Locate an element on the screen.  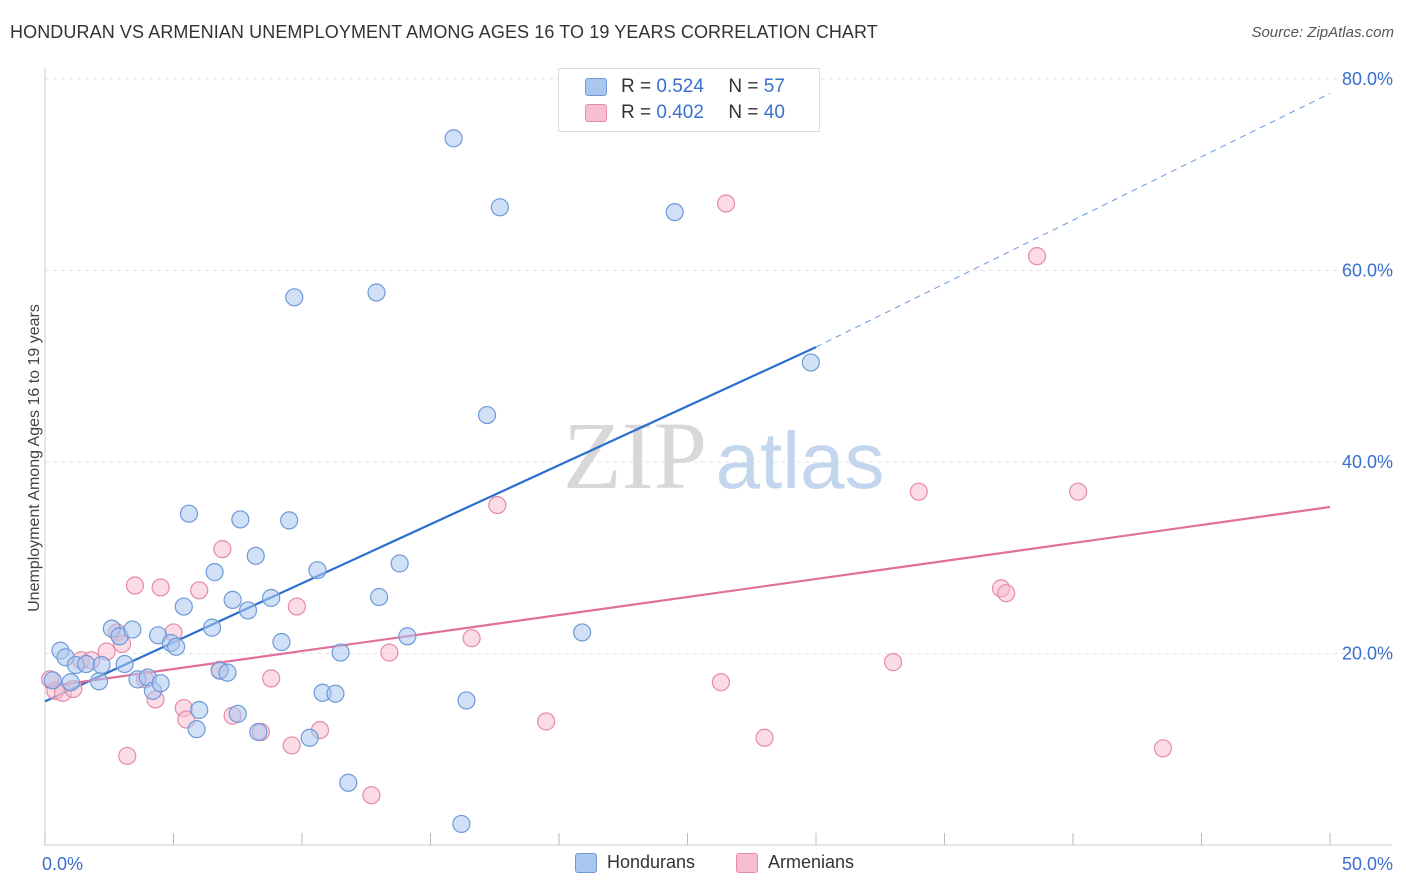
legend-swatch-hondurans is located at coordinates (596, 87).